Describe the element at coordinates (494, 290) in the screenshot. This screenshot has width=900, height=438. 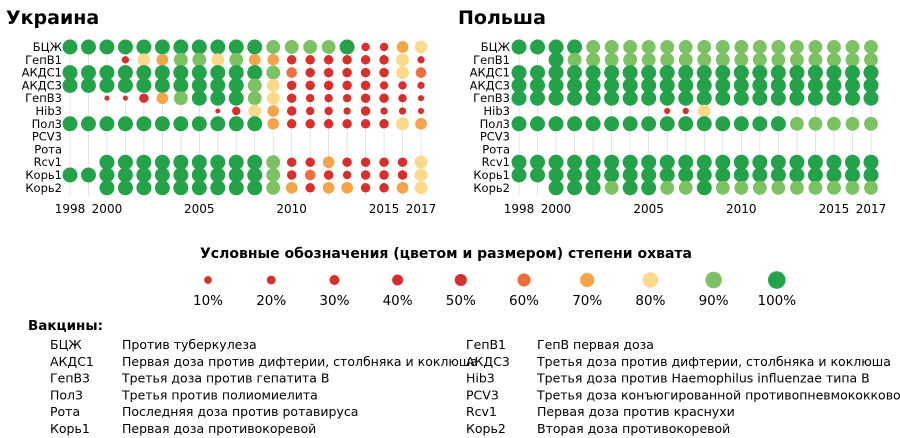
I see `legend: 10% 20% 30% 40% 50% 60% 70% 80% 90% 100%` at that location.